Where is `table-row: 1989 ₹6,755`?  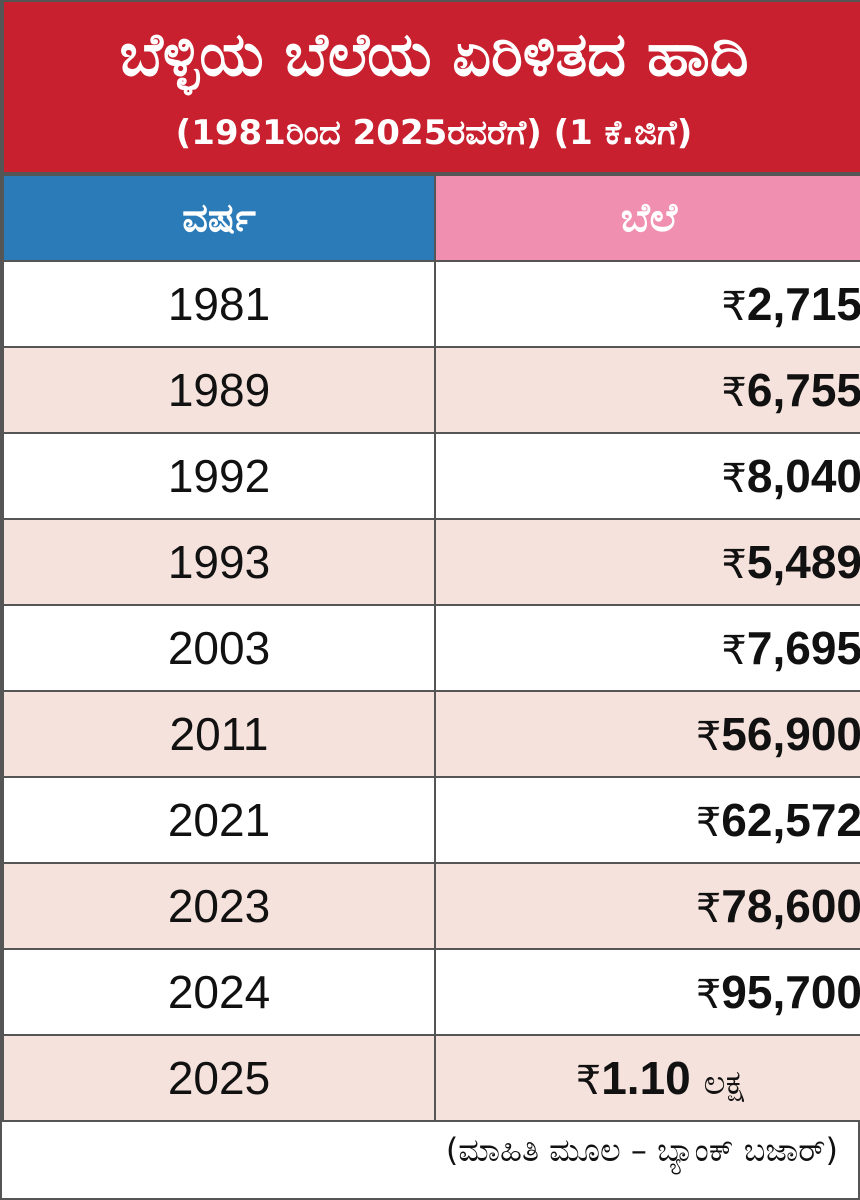 table-row: 1989 ₹6,755 is located at coordinates (431, 390).